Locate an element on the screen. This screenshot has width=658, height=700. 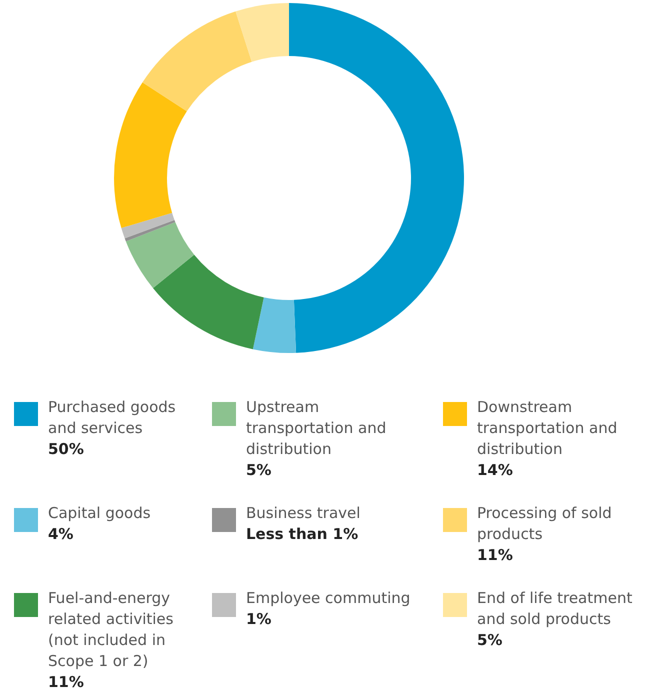
legend-label: End of life treatment and sold products is located at coordinates (554, 608).